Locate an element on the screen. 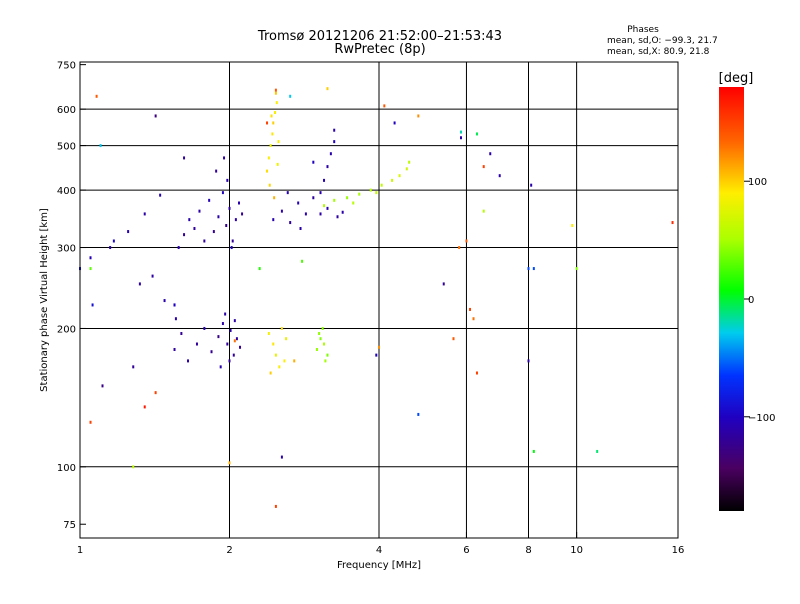 Image resolution: width=800 pixels, height=604 pixels. y-tick-label: 600 is located at coordinates (66, 110).